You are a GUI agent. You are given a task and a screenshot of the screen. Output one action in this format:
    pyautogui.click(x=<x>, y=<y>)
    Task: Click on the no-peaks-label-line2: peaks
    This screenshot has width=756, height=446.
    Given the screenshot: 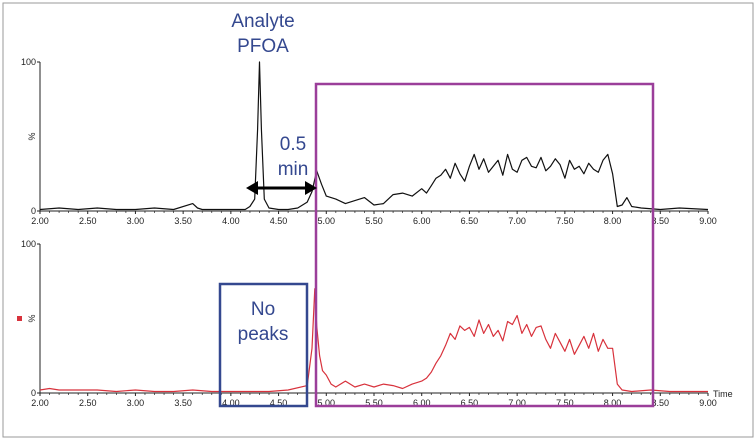 What is the action you would take?
    pyautogui.click(x=263, y=334)
    